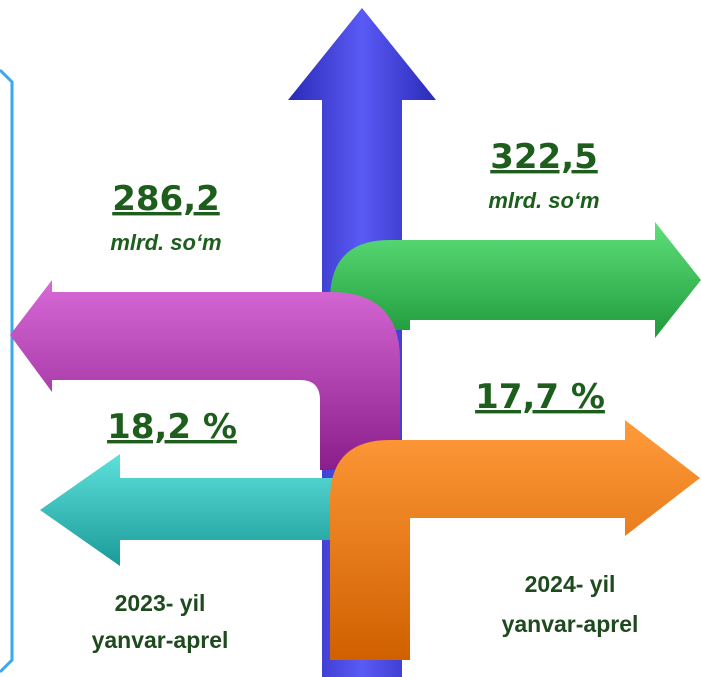 This screenshot has width=701, height=677. I want to click on left-unit: mlrd. so‘m, so click(165, 242).